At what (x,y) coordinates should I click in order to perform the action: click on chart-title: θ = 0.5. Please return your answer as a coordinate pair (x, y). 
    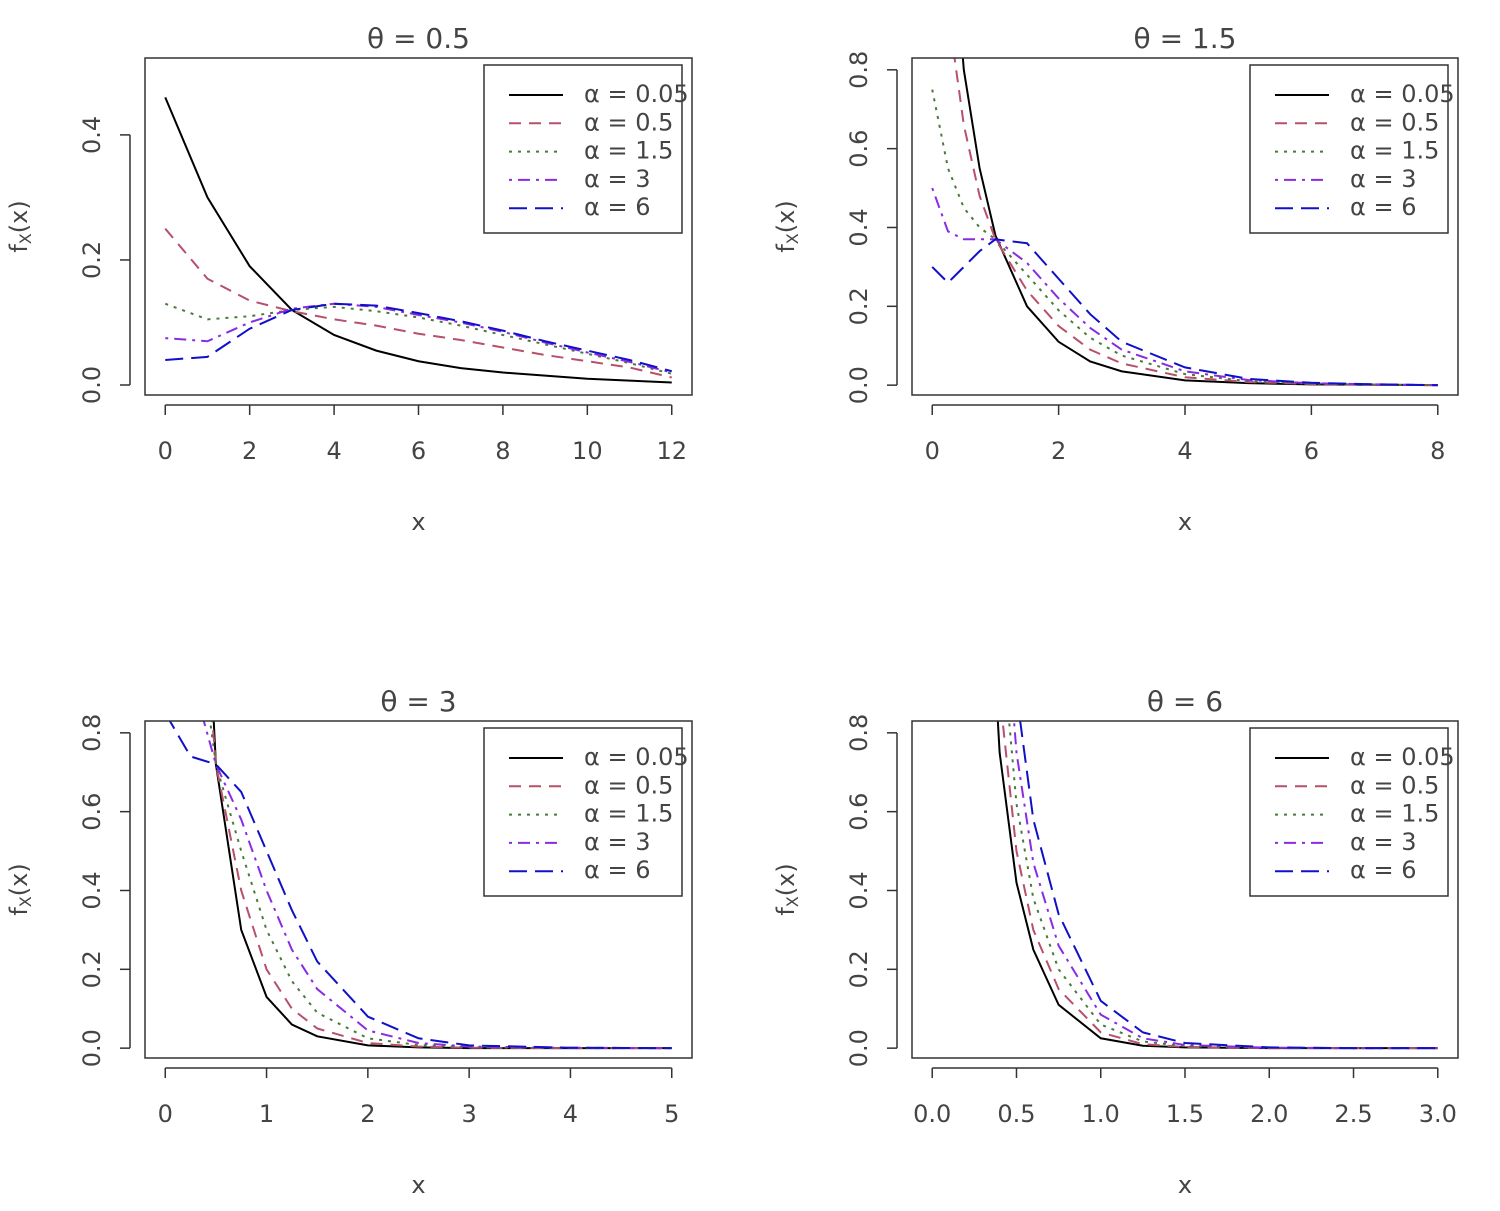
    Looking at the image, I should click on (418, 38).